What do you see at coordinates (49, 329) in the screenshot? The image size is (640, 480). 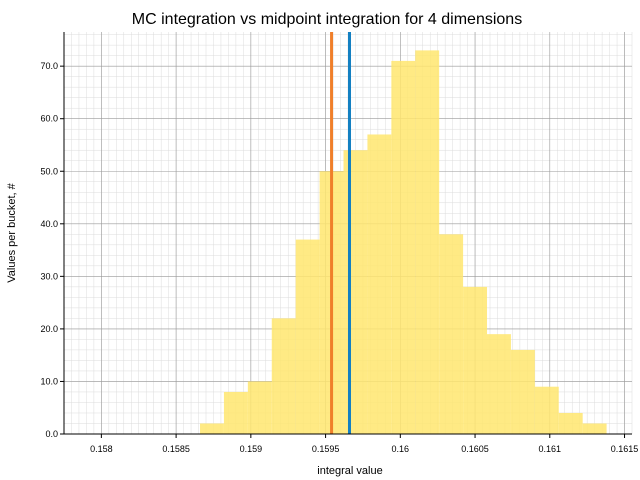 I see `y-tick-label: 20.0` at bounding box center [49, 329].